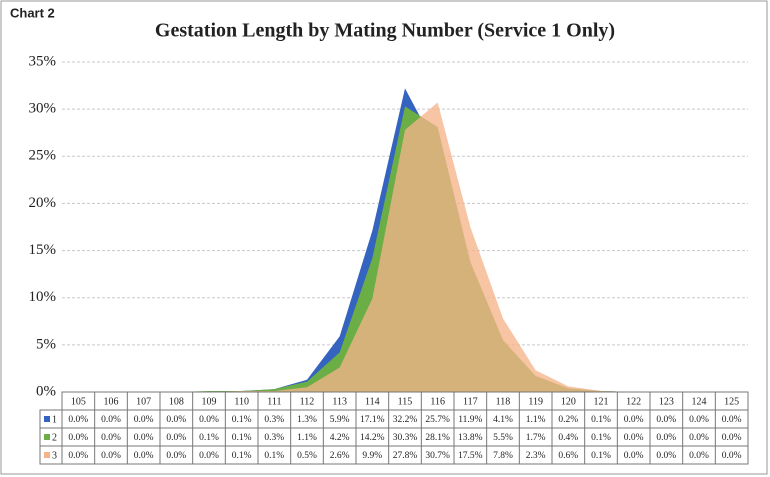  Describe the element at coordinates (43, 156) in the screenshot. I see `y-tick-label: 25%` at that location.